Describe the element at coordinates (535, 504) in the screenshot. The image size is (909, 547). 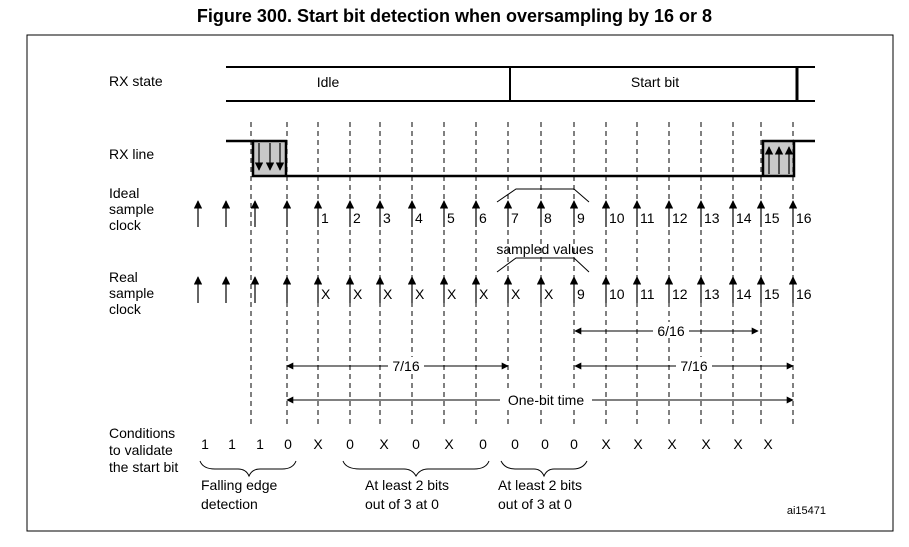
I see `at-least-b-note-2: out of 3 at 0` at that location.